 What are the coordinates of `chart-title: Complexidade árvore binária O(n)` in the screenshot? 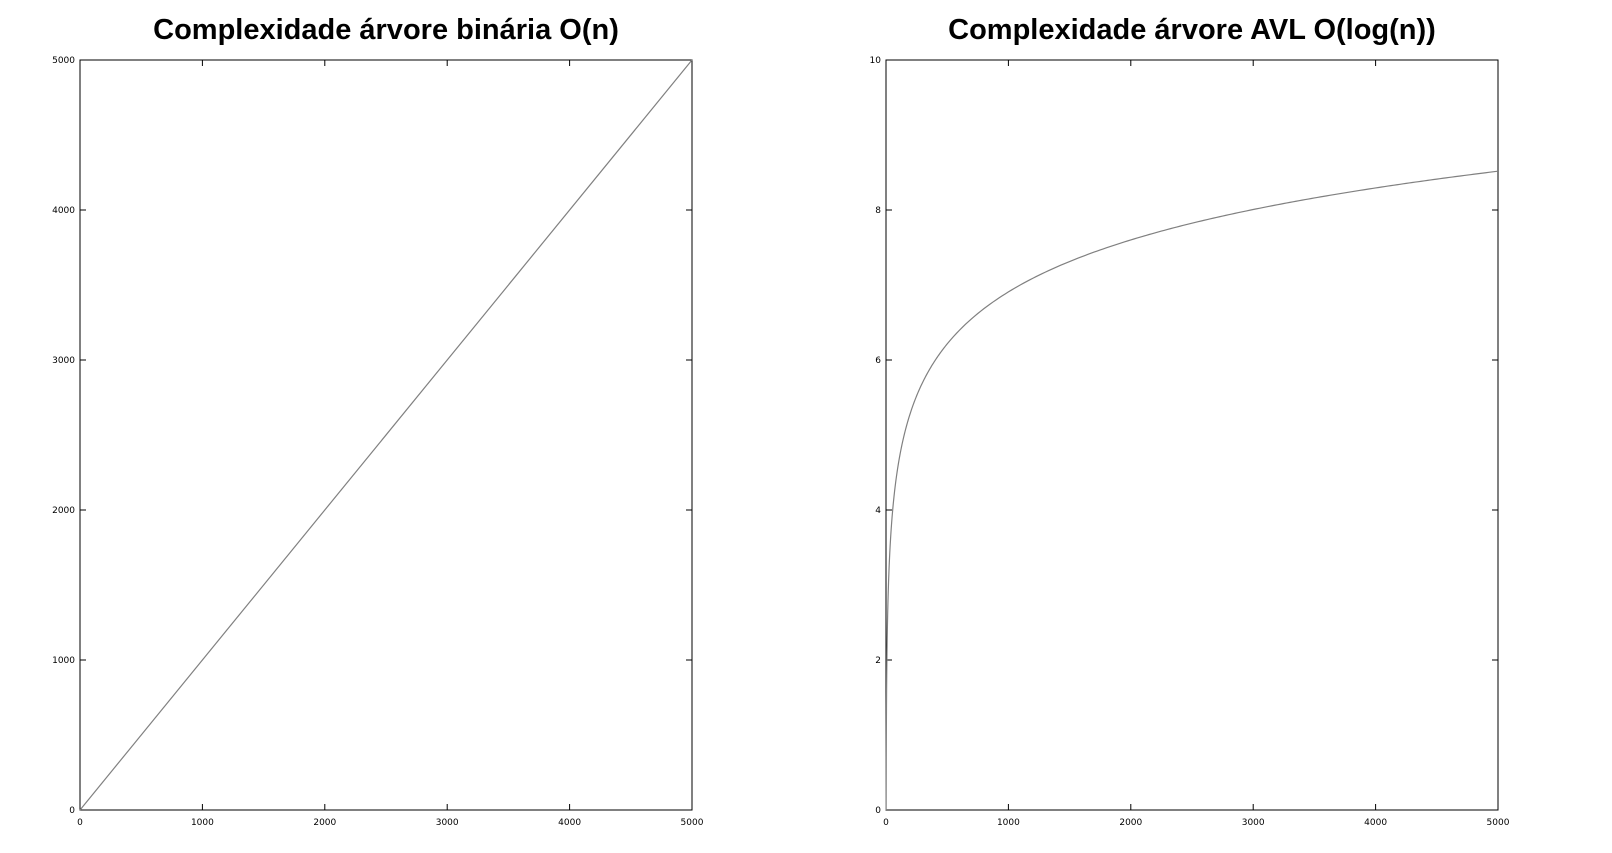 It's located at (386, 30).